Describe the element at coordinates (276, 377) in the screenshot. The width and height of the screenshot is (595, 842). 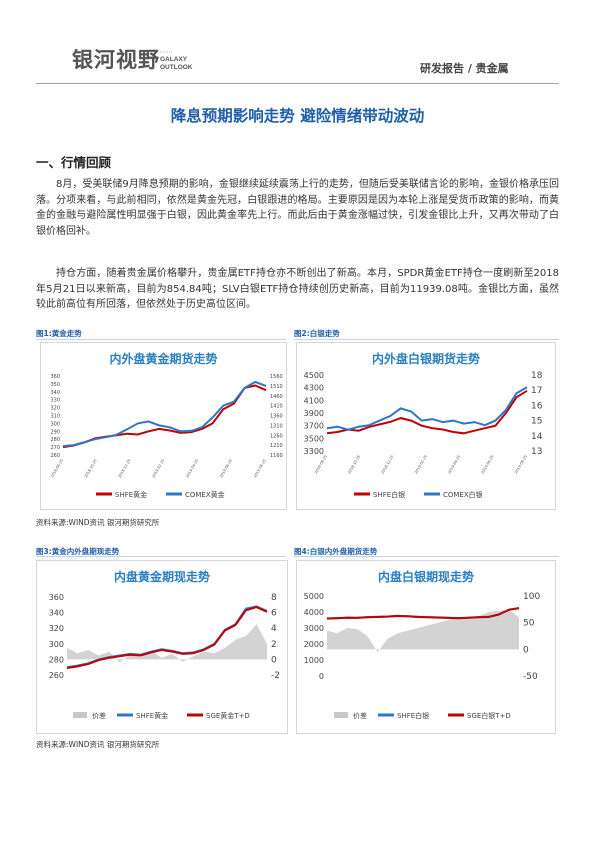
I see `y2-tick-label: 1560` at that location.